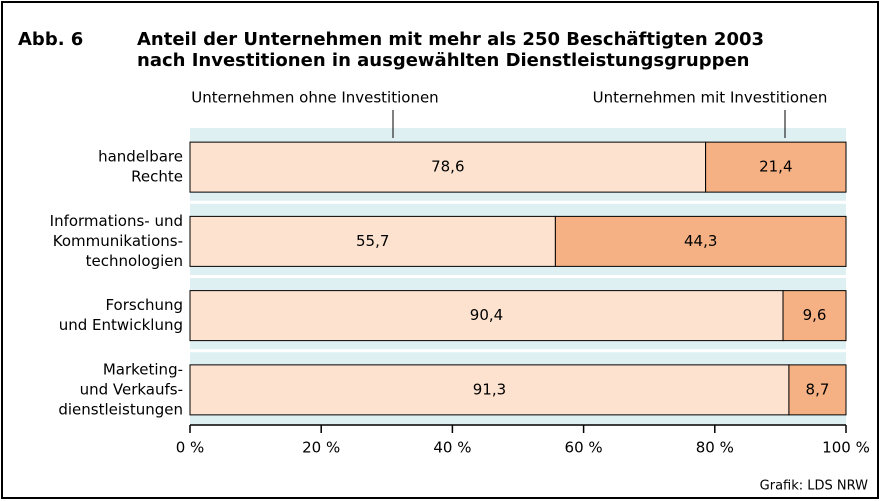 This screenshot has width=881, height=501. I want to click on category-label: handelbare, so click(140, 157).